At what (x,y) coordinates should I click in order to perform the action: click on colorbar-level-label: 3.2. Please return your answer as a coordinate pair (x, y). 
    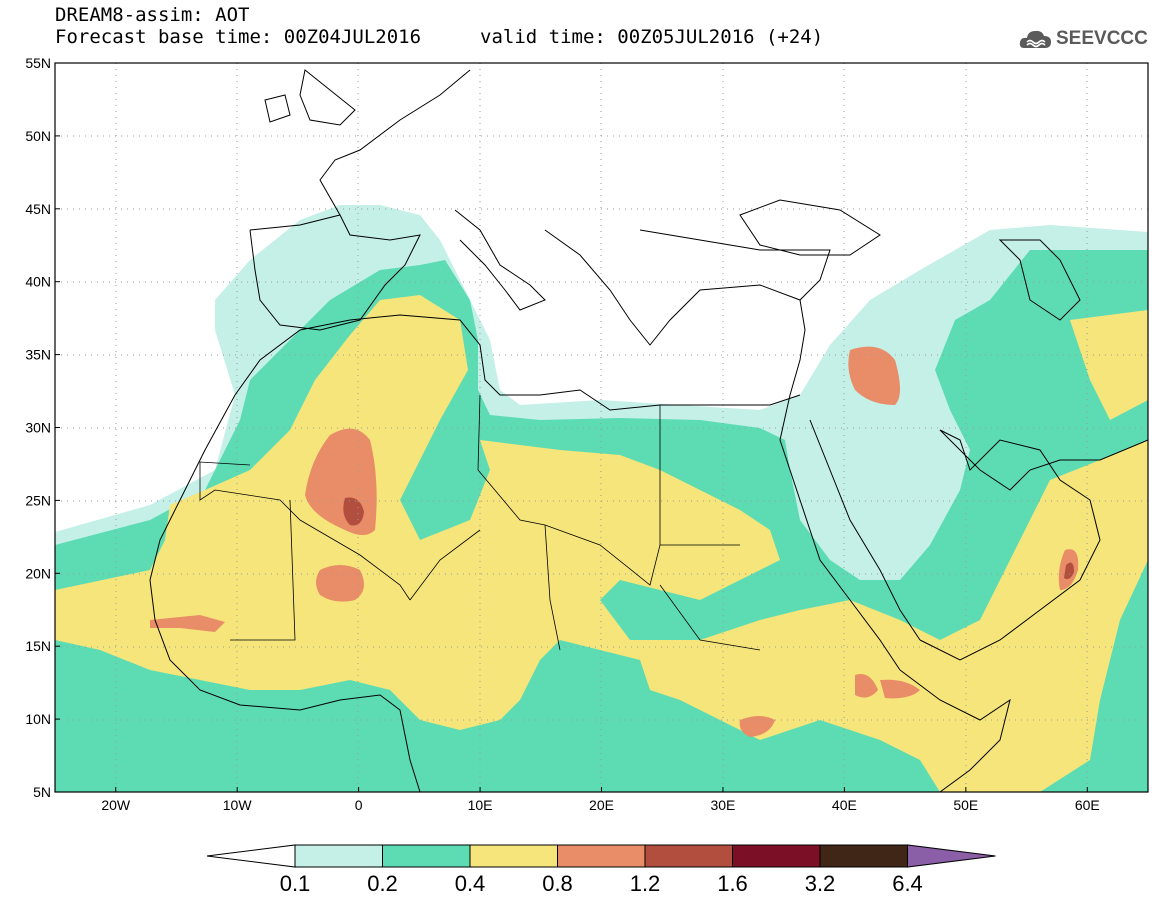
    Looking at the image, I should click on (820, 883).